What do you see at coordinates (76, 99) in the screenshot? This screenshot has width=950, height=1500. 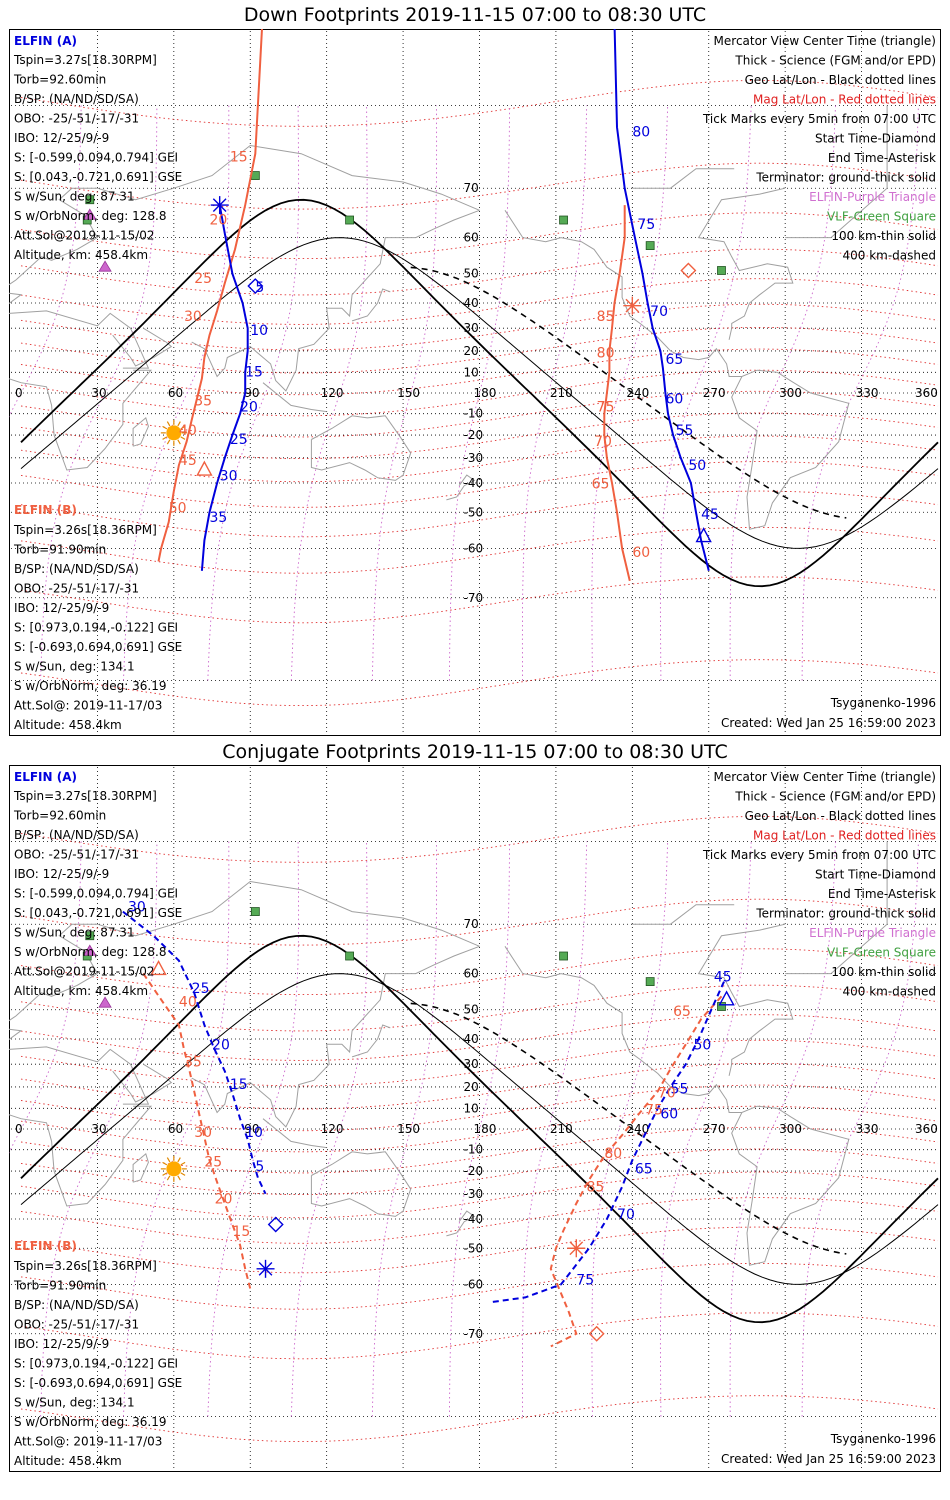 I see `elfin-a-info-line: B/SP: (NA/ND/SD/SA)` at bounding box center [76, 99].